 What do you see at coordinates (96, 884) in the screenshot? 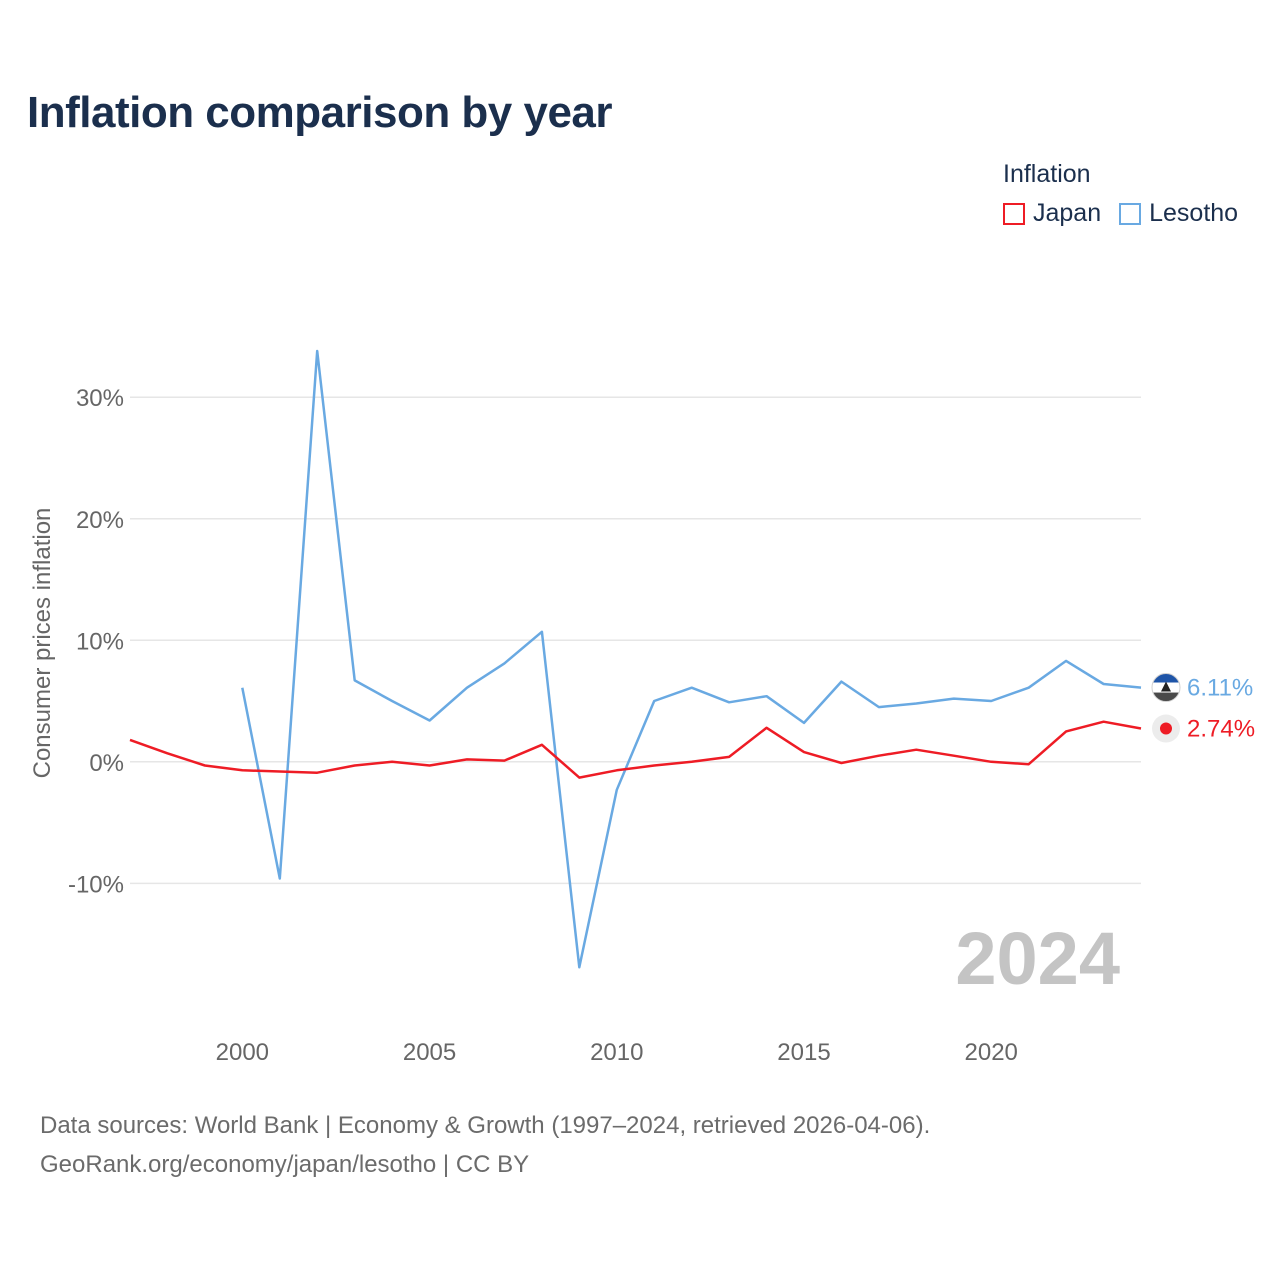
I see `y-tick-label: -10%` at bounding box center [96, 884].